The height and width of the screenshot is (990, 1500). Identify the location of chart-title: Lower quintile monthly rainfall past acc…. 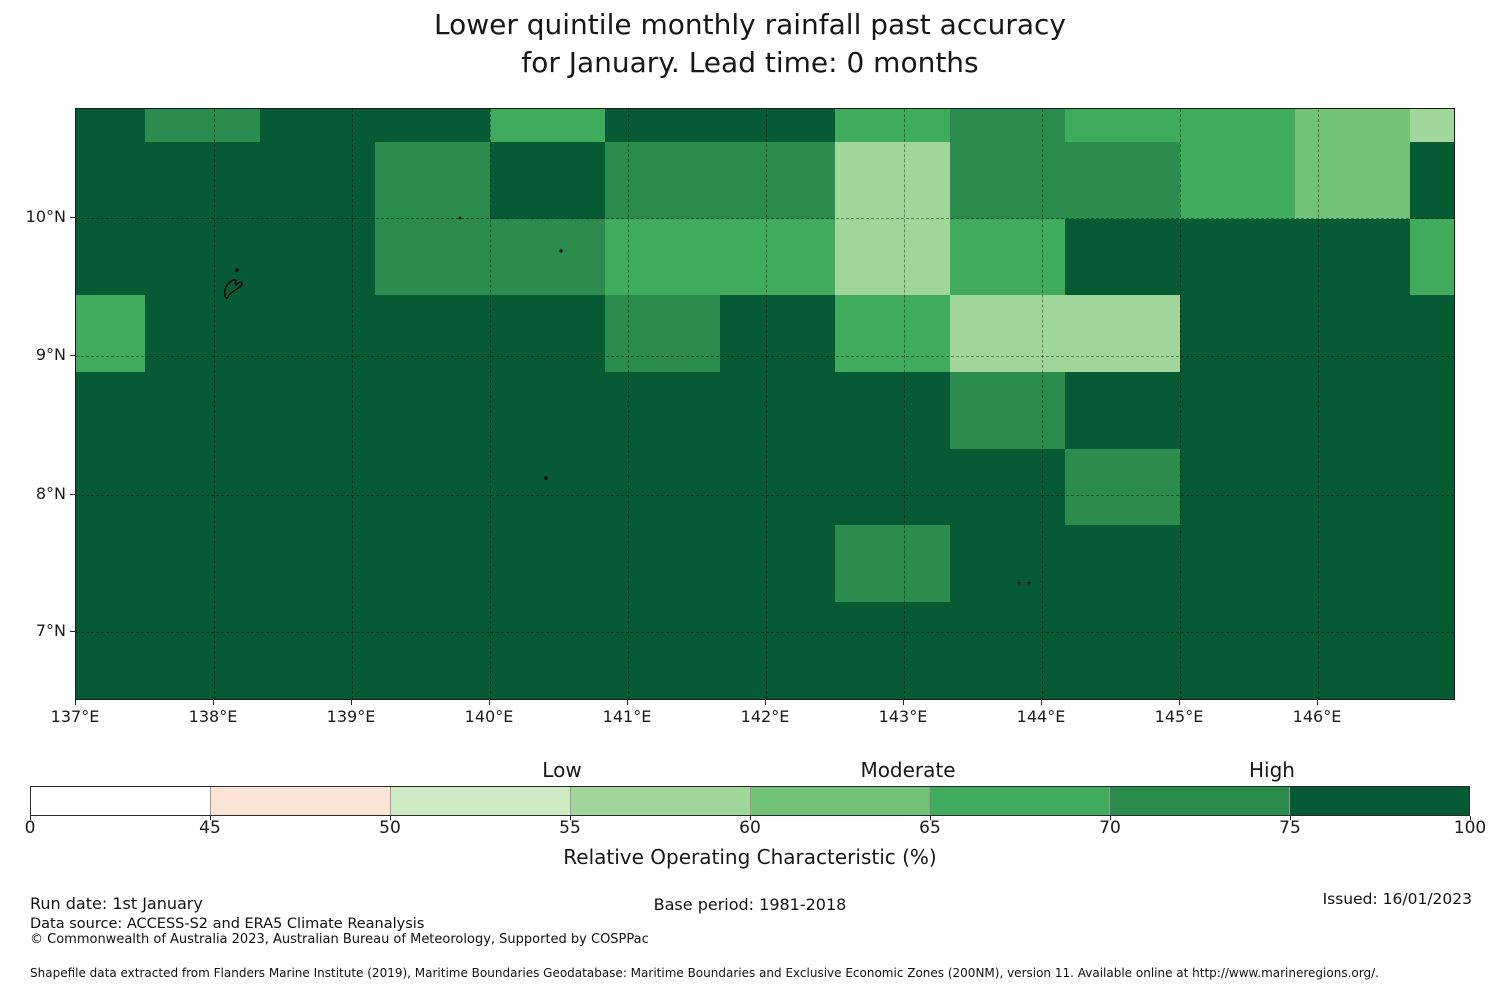
(750, 44).